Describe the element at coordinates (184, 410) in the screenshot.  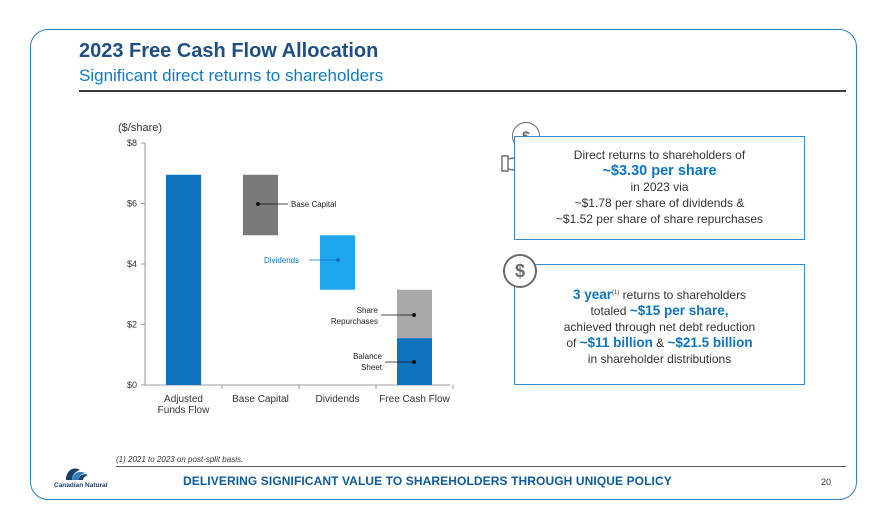
I see `x-tick-label: Funds Flow` at that location.